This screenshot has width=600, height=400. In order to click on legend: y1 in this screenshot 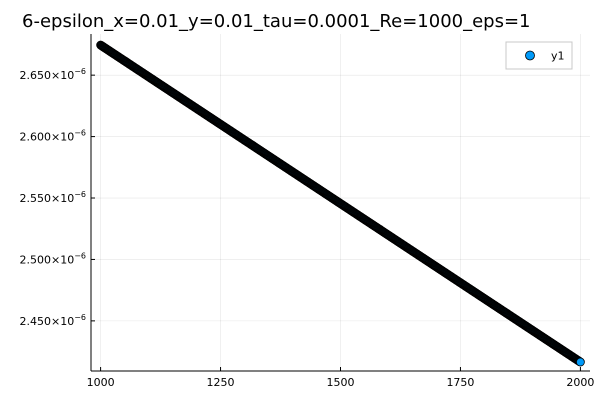, I will do `click(539, 55)`.